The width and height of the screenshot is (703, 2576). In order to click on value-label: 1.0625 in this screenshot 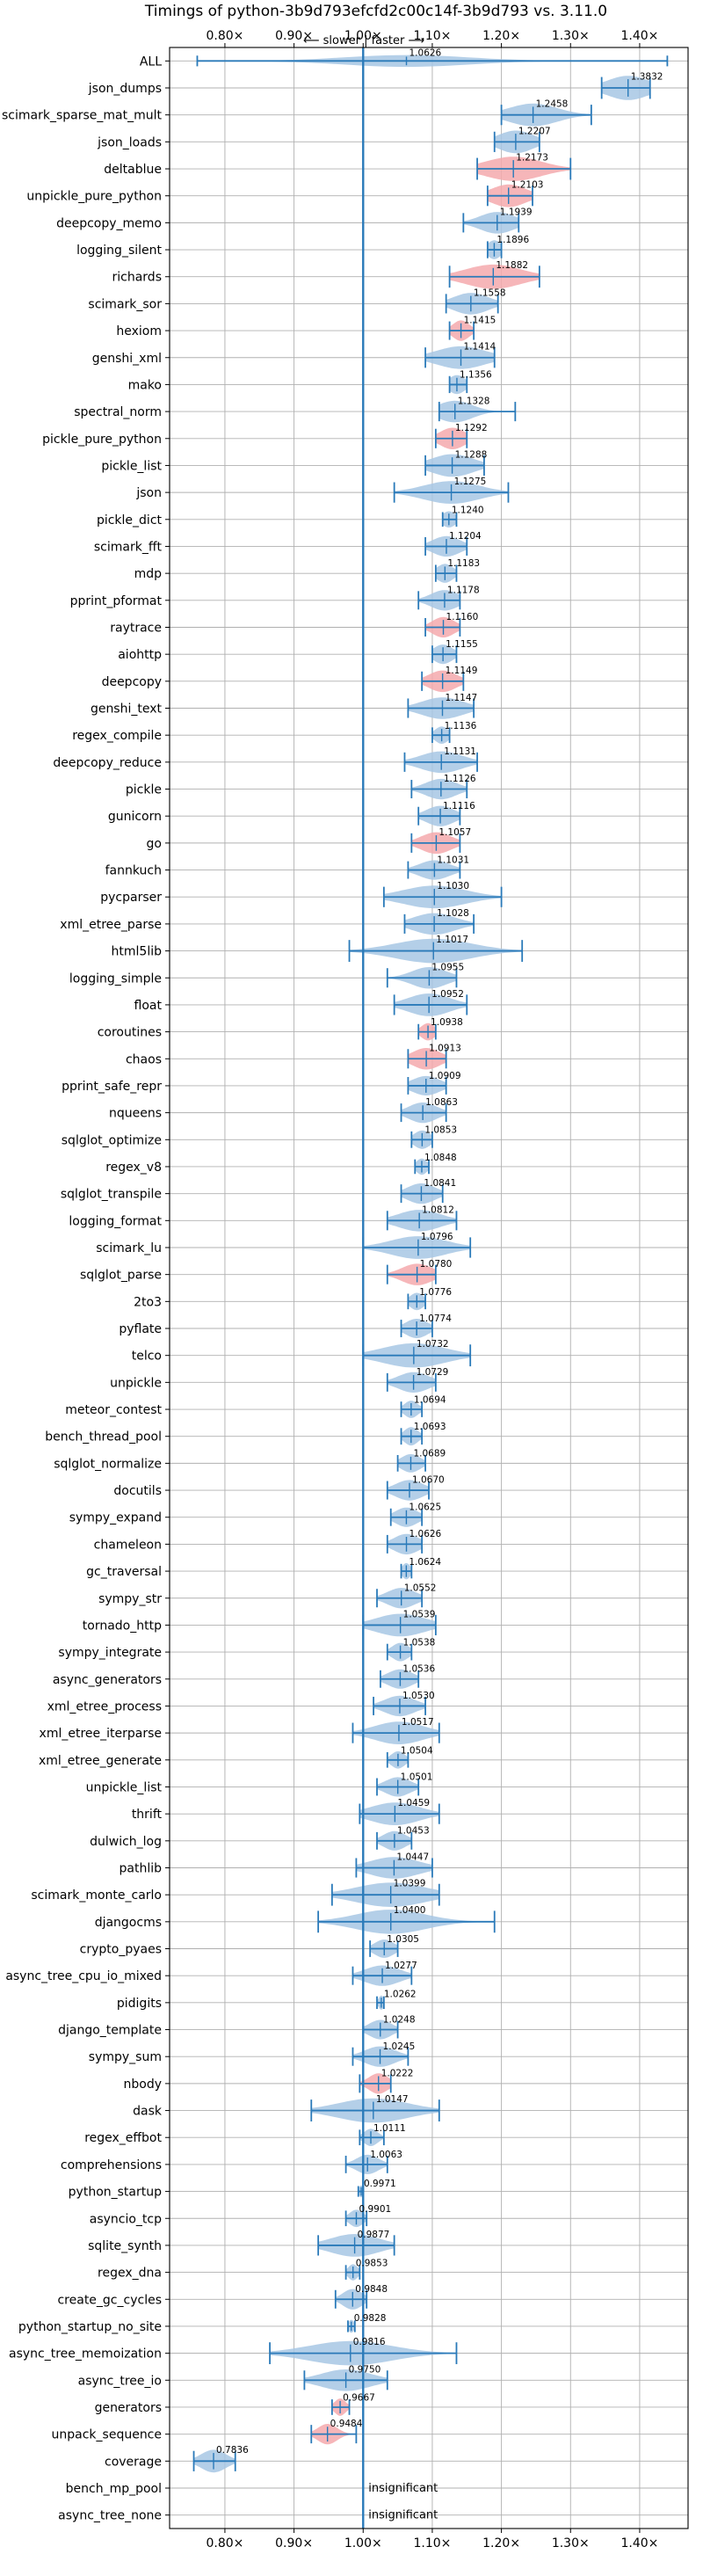, I will do `click(425, 1508)`.